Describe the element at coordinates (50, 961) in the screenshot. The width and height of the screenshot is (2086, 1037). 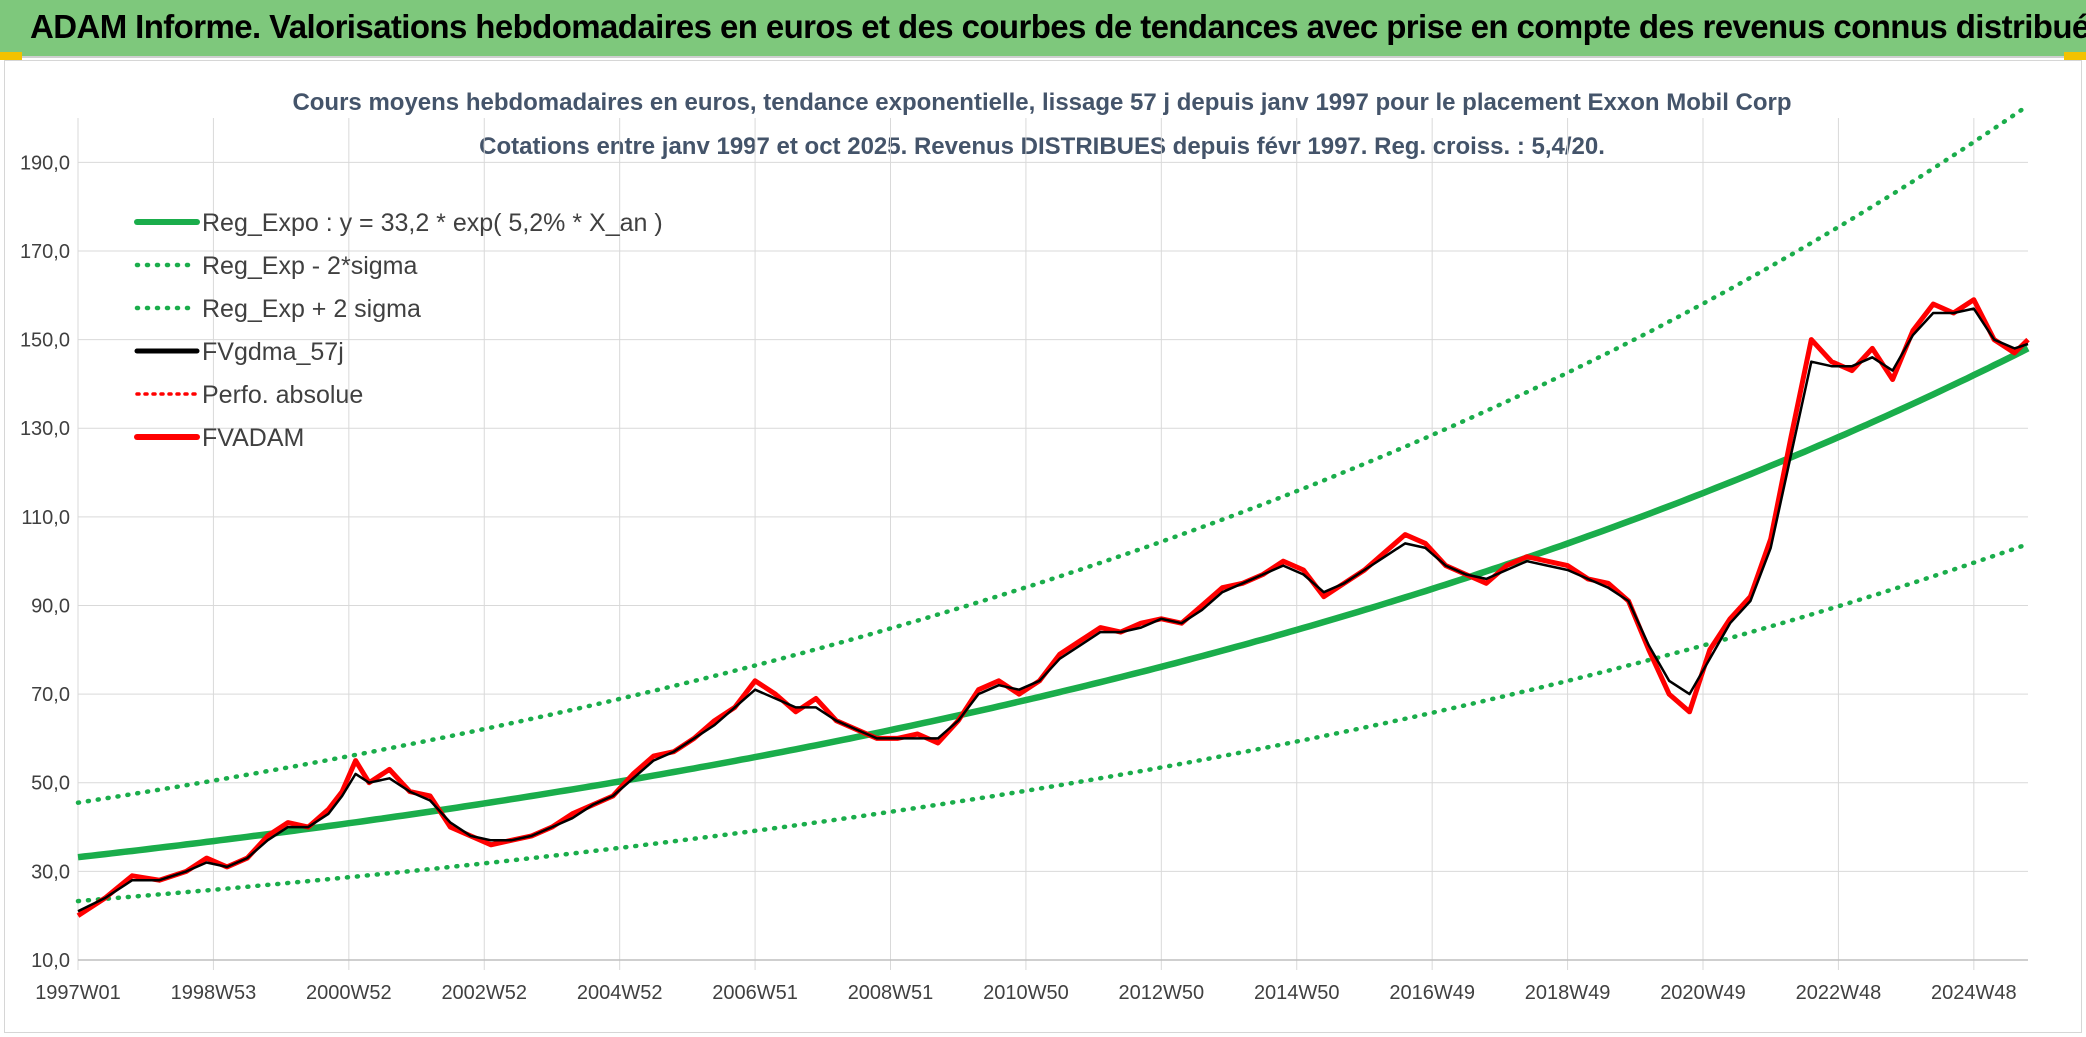
I see `y-tick-label: 10,0` at that location.